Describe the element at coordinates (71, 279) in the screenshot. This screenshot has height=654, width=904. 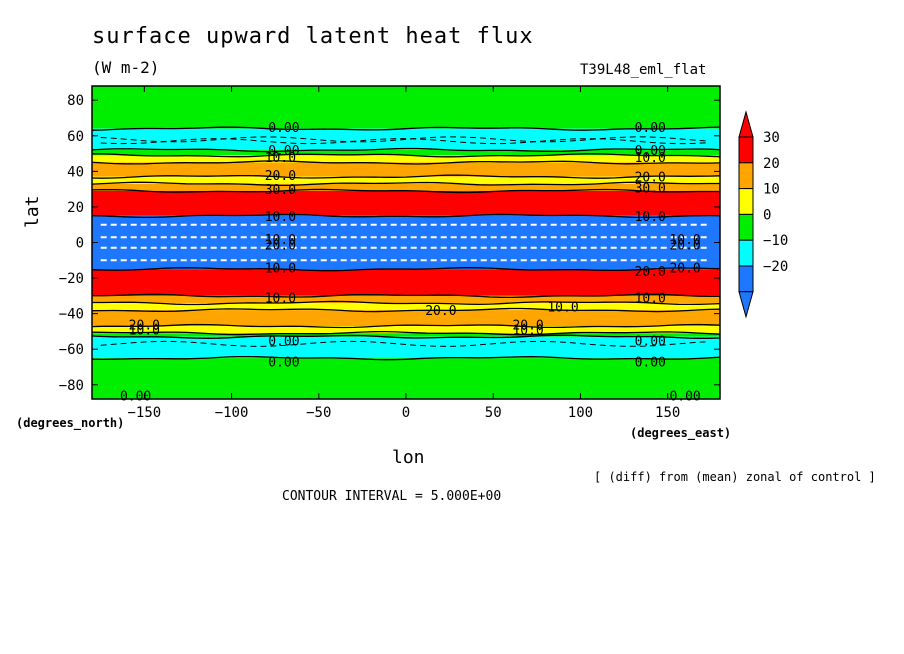
I see `y-tick-label: −20` at that location.